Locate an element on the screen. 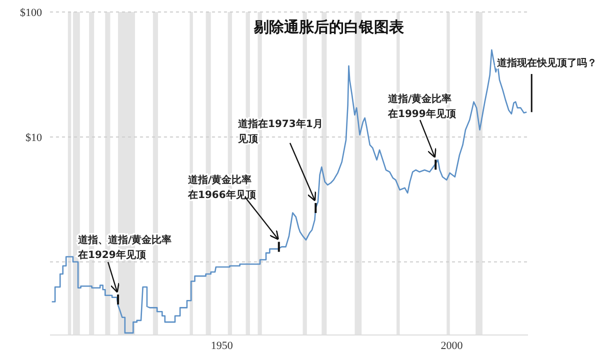  annotation: 道指现在快见顶了吗？ is located at coordinates (546, 63).